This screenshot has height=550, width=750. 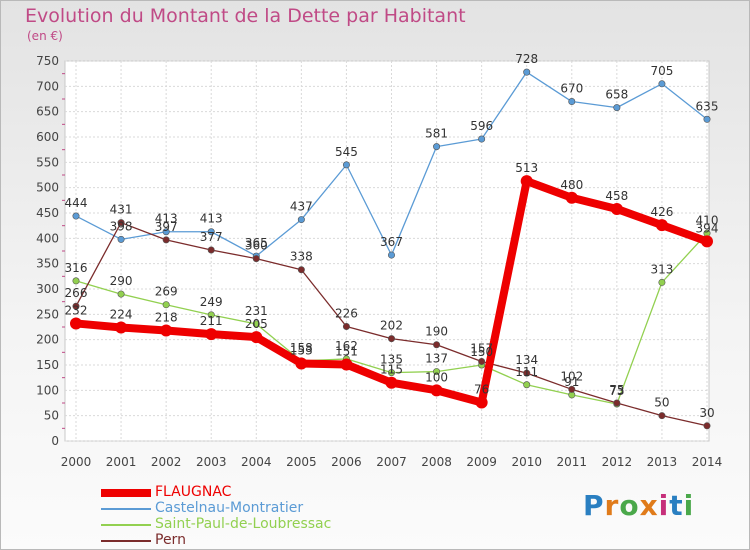 What do you see at coordinates (346, 313) in the screenshot?
I see `data-label-pern: 226` at bounding box center [346, 313].